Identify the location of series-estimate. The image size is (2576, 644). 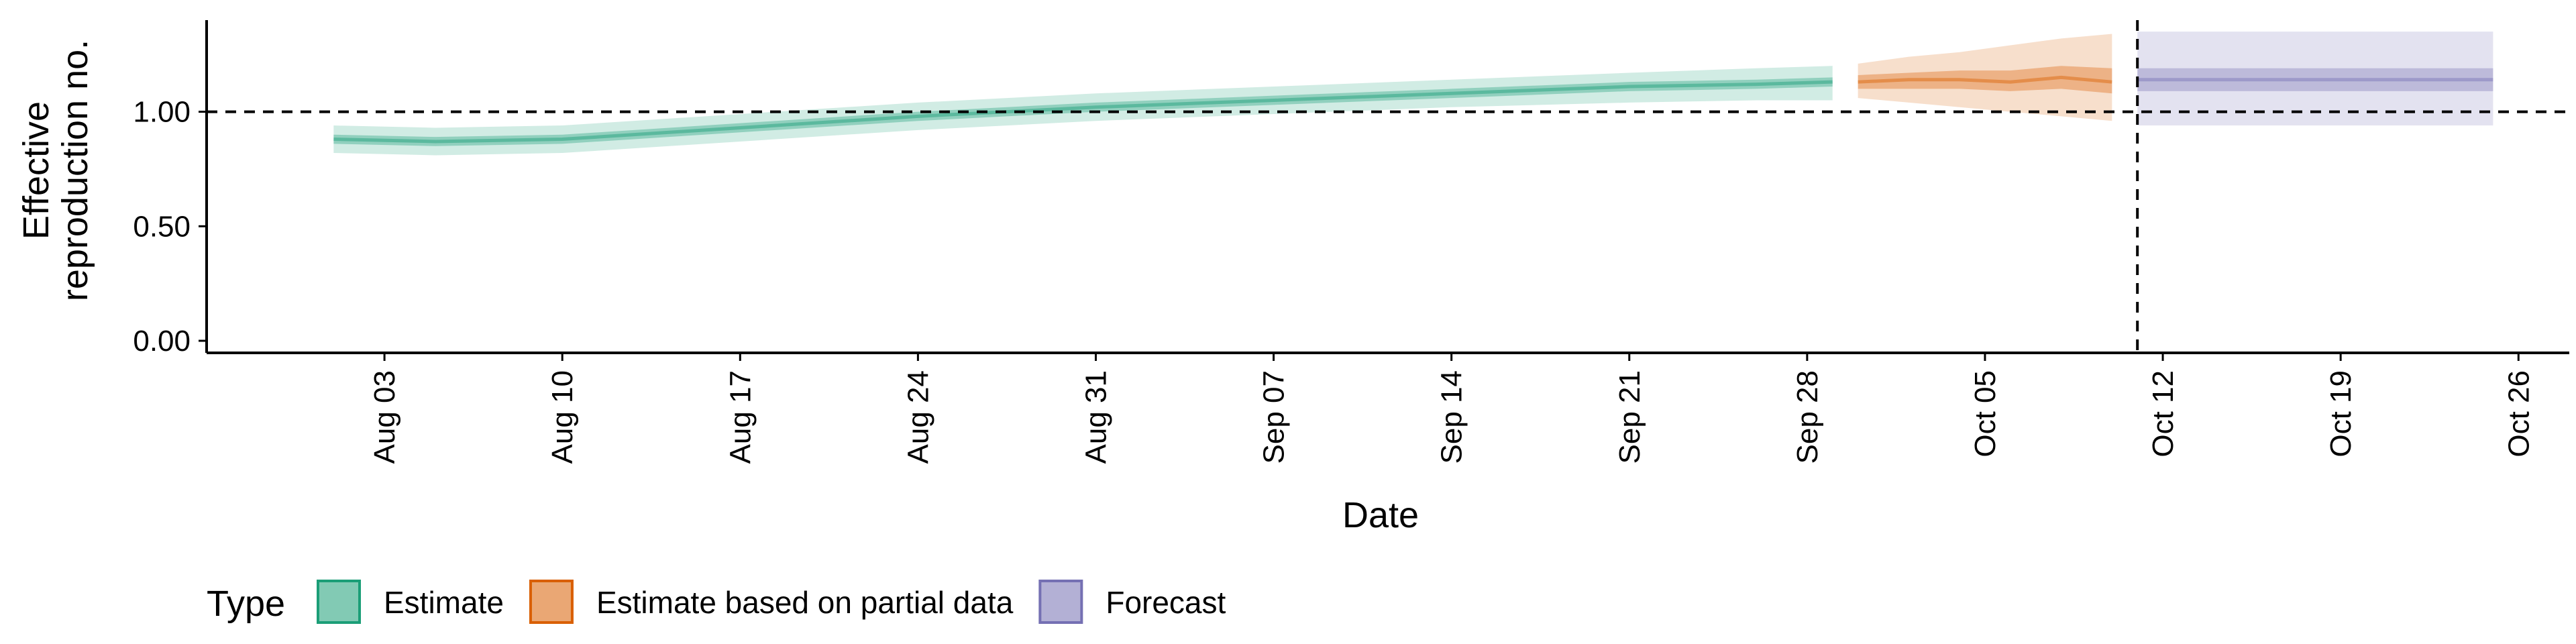
(1083, 111).